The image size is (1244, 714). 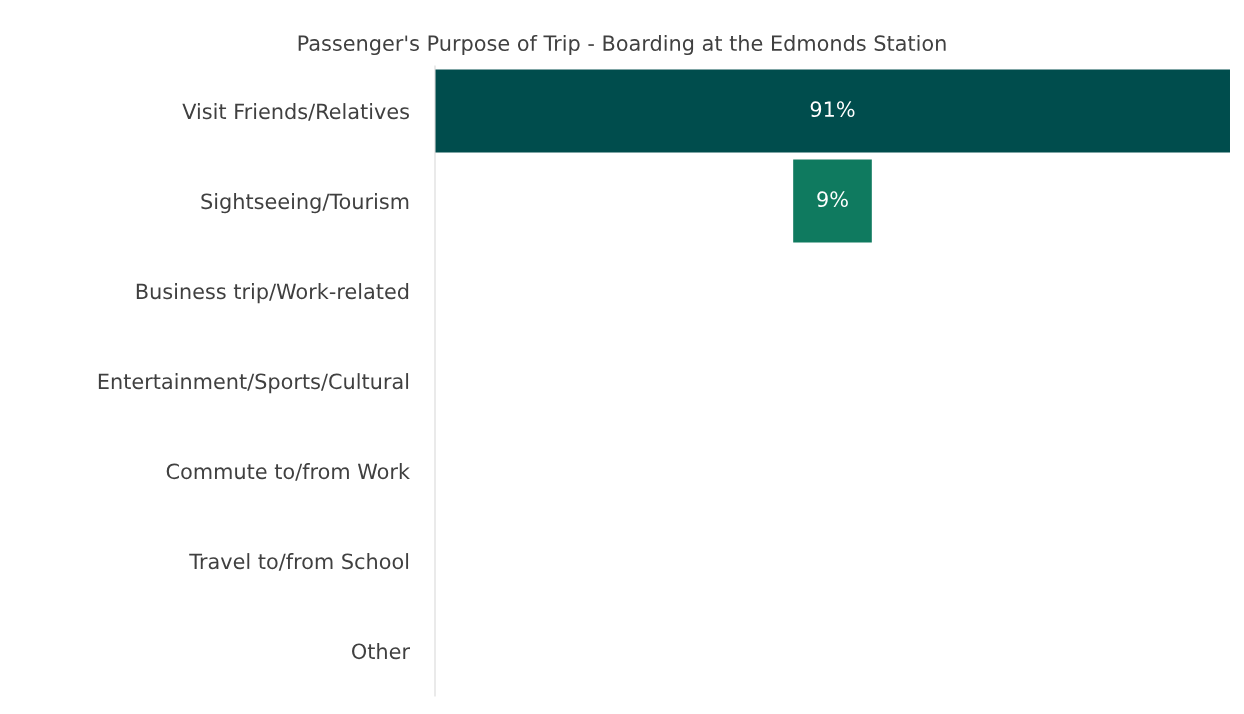 I want to click on data-label: 9%, so click(x=832, y=199).